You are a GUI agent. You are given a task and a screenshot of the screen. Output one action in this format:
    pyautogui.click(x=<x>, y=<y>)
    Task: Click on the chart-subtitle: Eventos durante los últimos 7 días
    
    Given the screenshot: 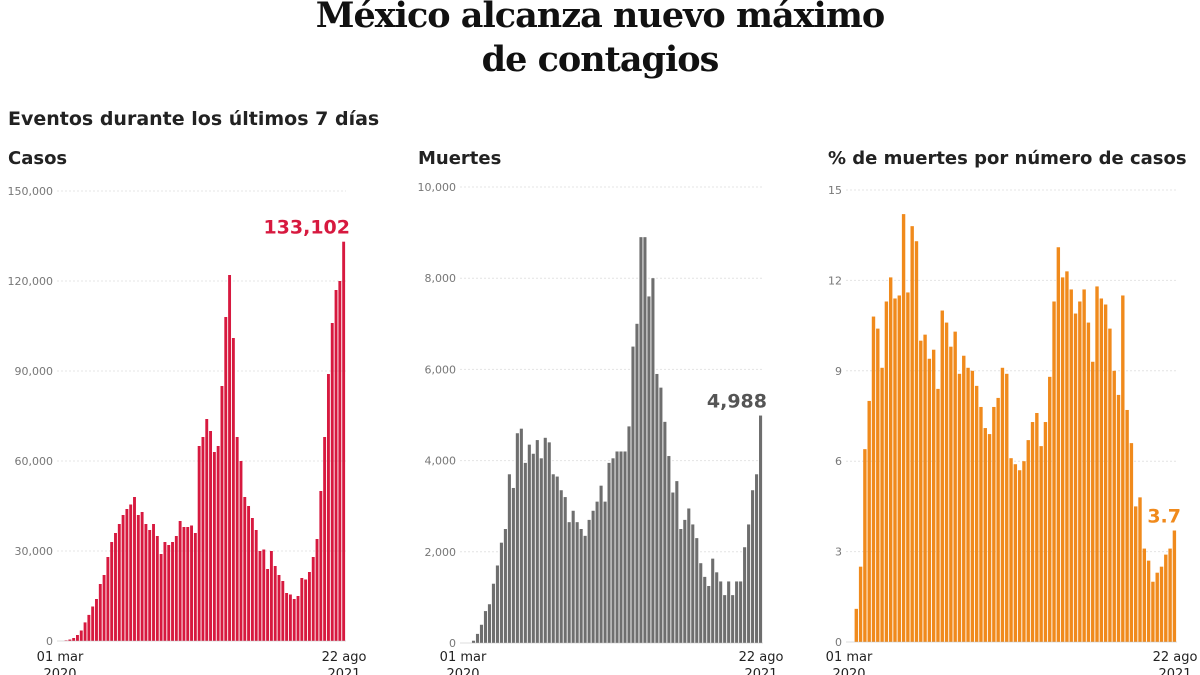 What is the action you would take?
    pyautogui.click(x=194, y=119)
    